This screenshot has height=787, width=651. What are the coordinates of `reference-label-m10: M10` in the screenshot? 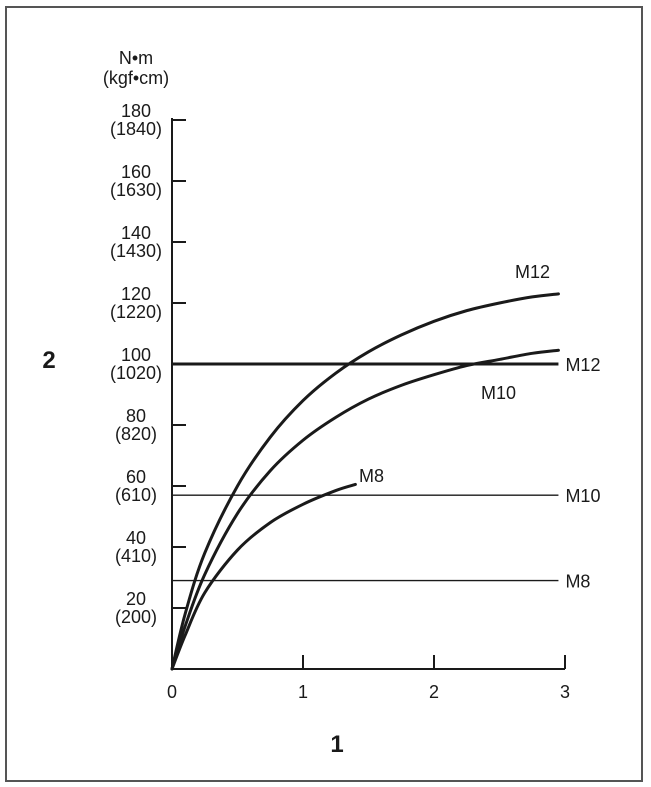 It's located at (582, 496).